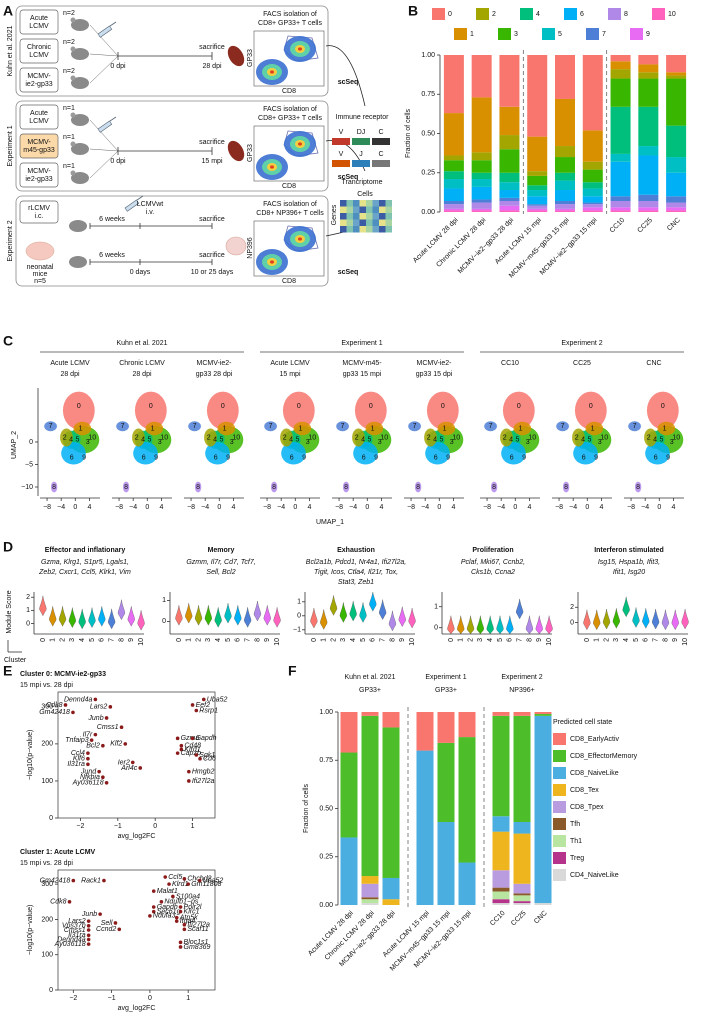 This screenshot has width=702, height=1018. What do you see at coordinates (99, 707) in the screenshot?
I see `gene-label: Lars2` at bounding box center [99, 707].